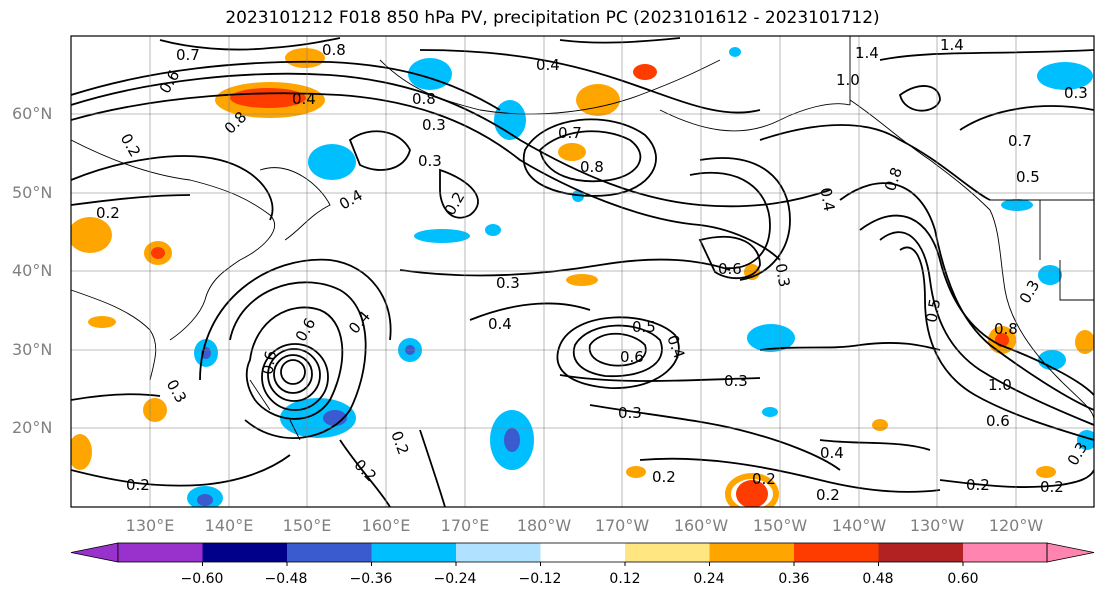 The image size is (1105, 601). Describe the element at coordinates (709, 579) in the screenshot. I see `colorbar-tick-label: 0.24` at that location.